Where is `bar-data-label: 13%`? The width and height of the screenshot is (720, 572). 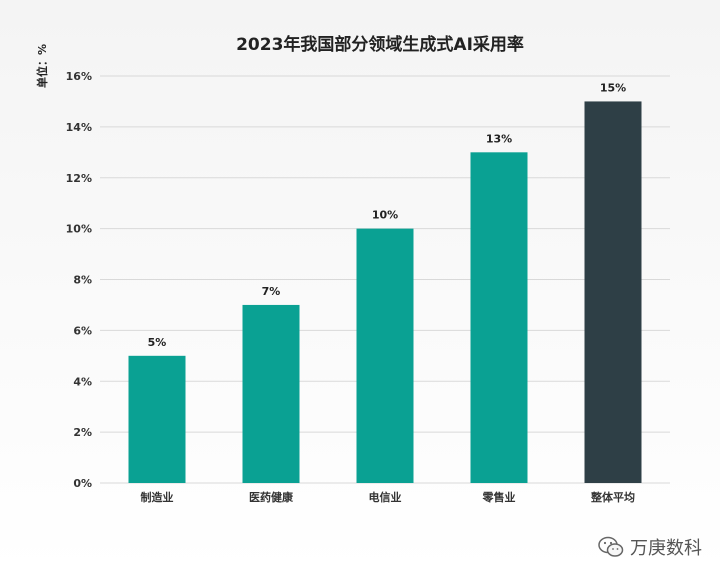 bar-data-label: 13% is located at coordinates (499, 138).